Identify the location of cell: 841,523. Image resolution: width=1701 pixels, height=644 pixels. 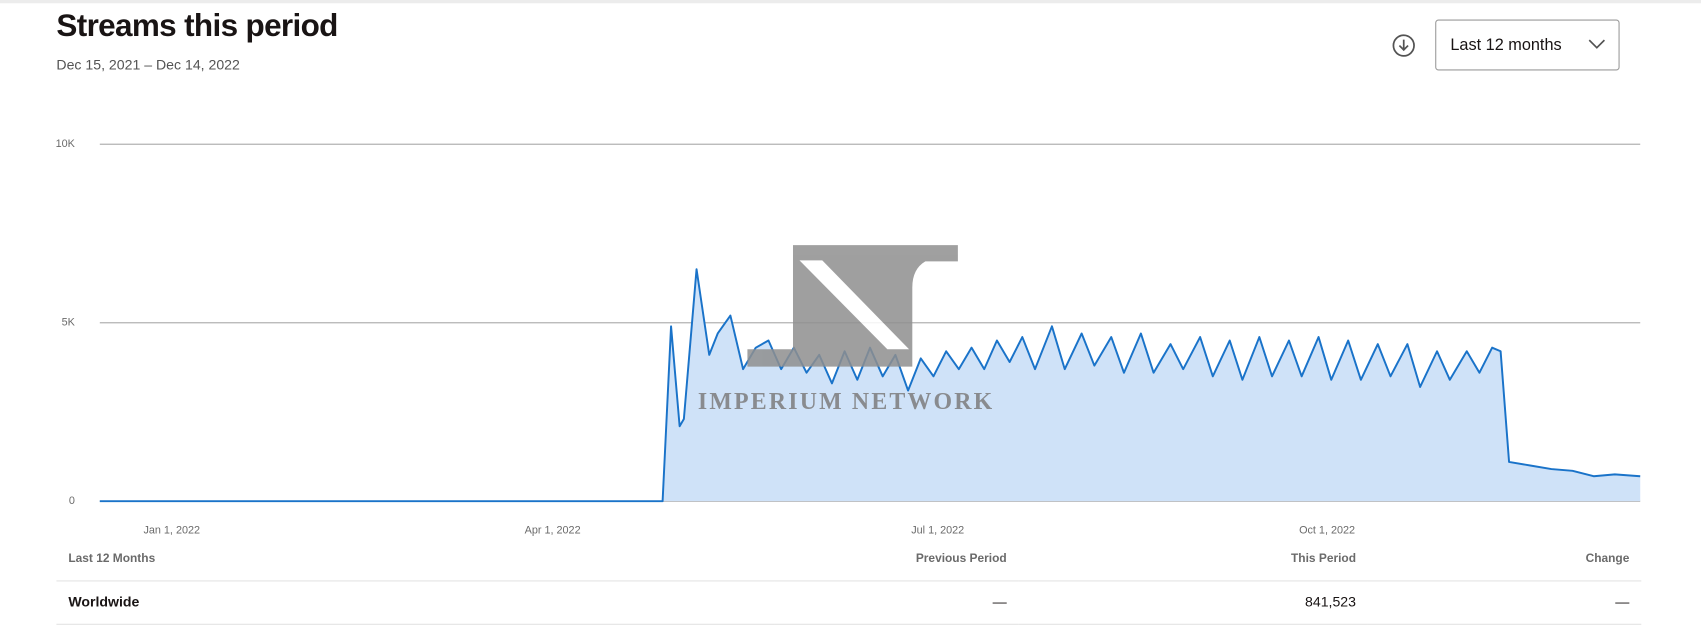
(1193, 602).